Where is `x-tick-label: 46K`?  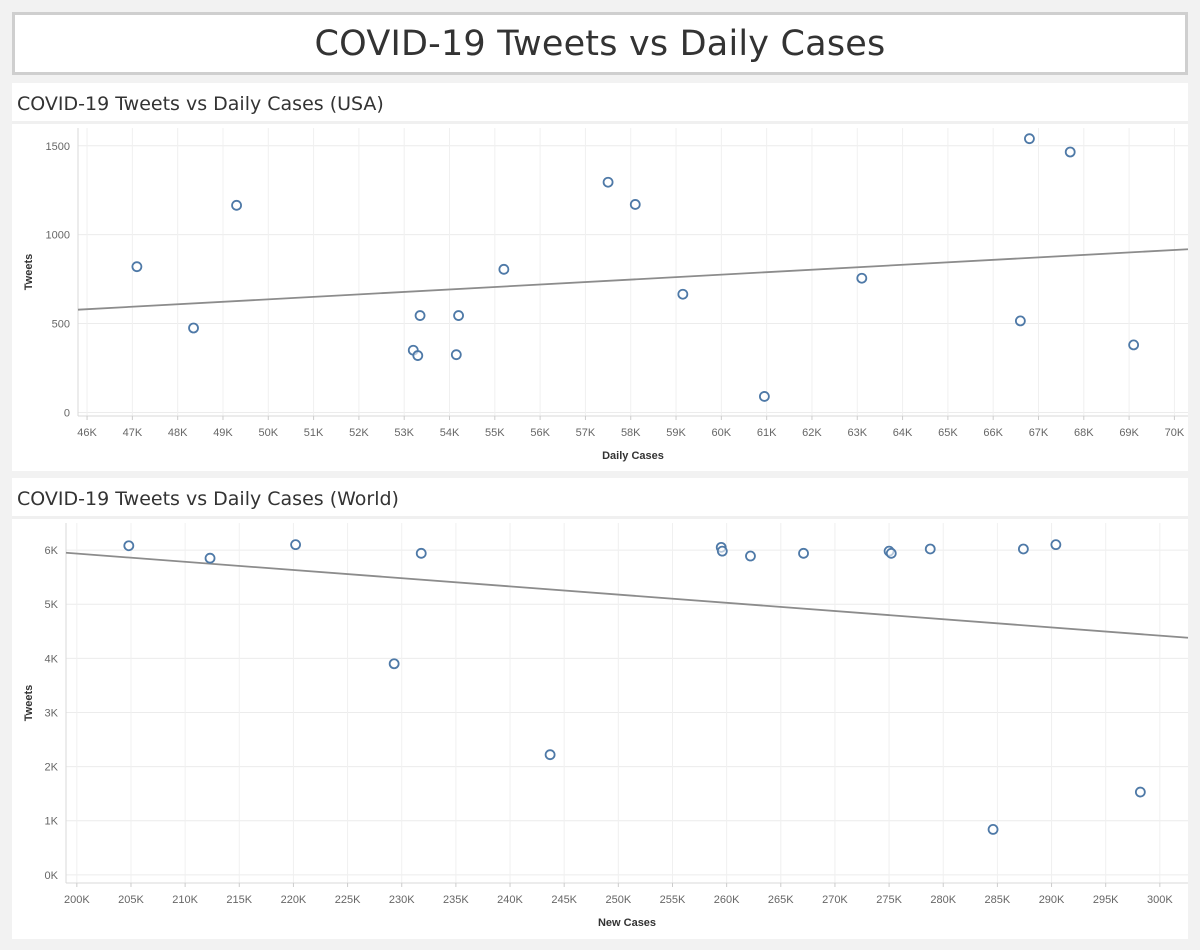
x-tick-label: 46K is located at coordinates (87, 433).